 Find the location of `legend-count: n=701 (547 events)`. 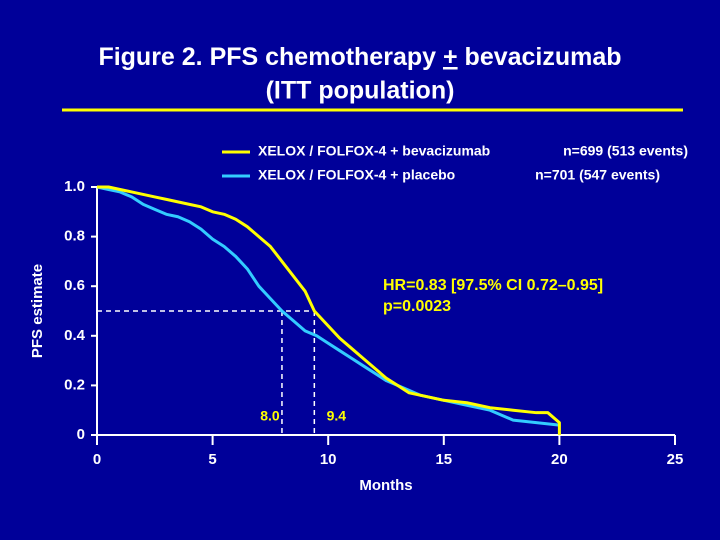

legend-count: n=701 (547 events) is located at coordinates (597, 175).